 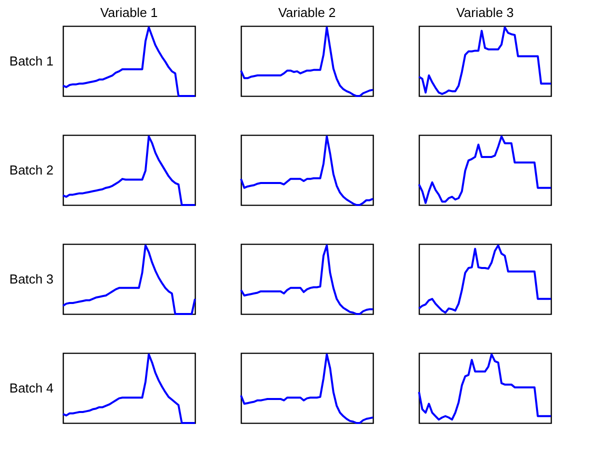 I want to click on y-axis-title: Batch 1, so click(x=31, y=61).